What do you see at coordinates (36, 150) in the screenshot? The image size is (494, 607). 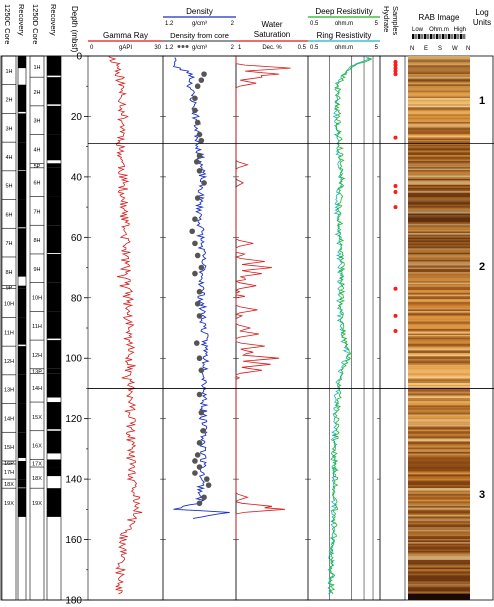 I see `core-1250d-label-4H: 4H` at bounding box center [36, 150].